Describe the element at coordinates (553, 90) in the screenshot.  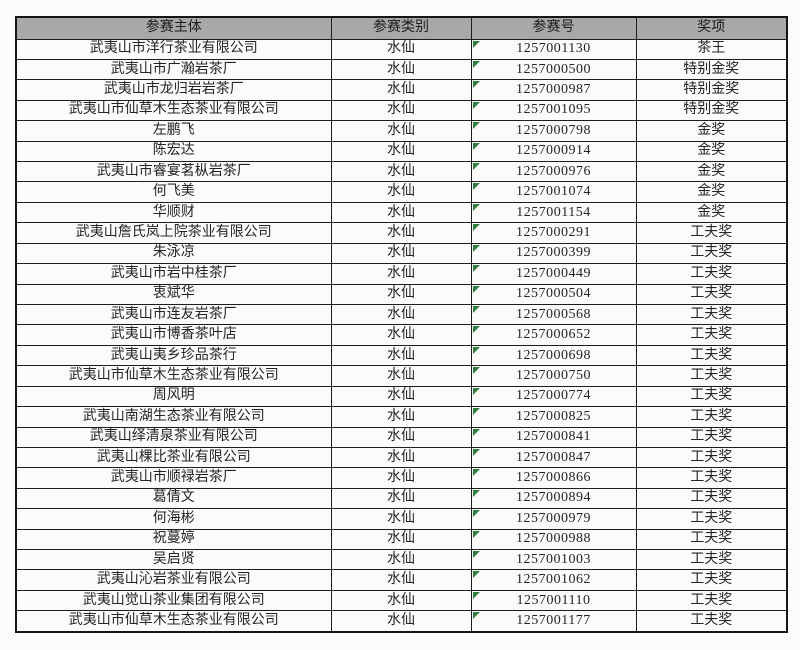
I see `entry-number-cell: 1257000987` at that location.